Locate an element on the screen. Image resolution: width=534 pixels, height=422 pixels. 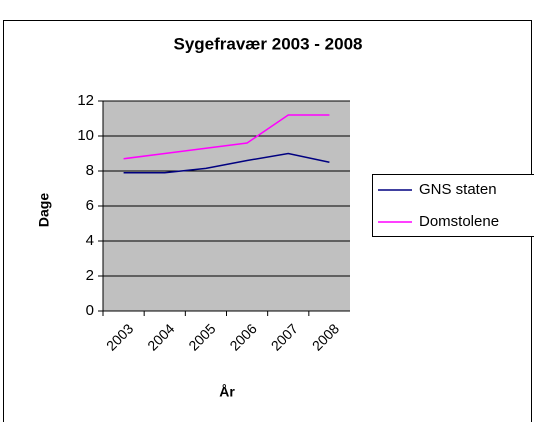
legend-label: GNS staten is located at coordinates (458, 189).